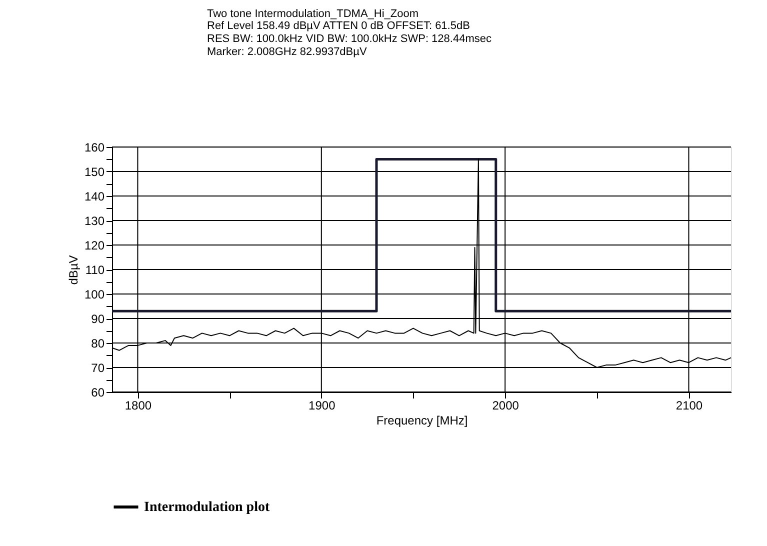  Describe the element at coordinates (98, 319) in the screenshot. I see `y-tick-label: 90` at that location.